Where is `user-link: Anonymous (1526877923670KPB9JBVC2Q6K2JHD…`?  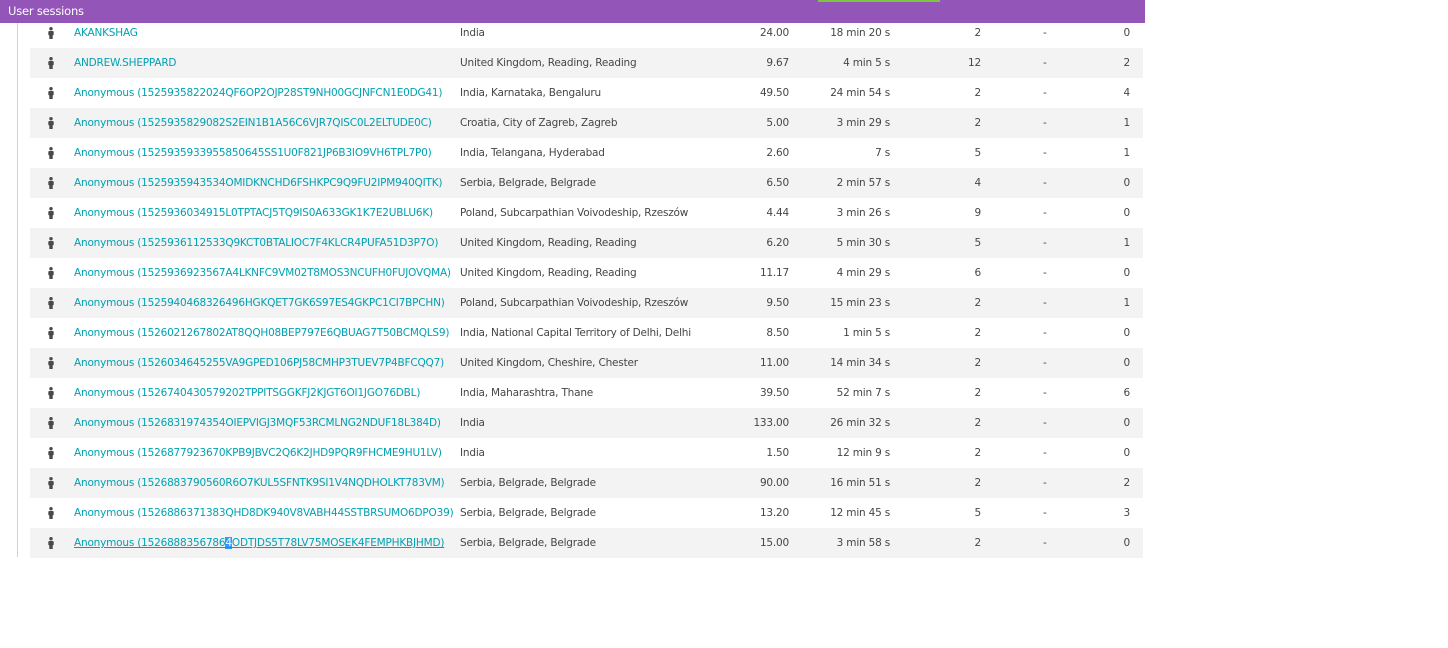 user-link: Anonymous (1526877923670KPB9JBVC2Q6K2JHD… is located at coordinates (258, 453).